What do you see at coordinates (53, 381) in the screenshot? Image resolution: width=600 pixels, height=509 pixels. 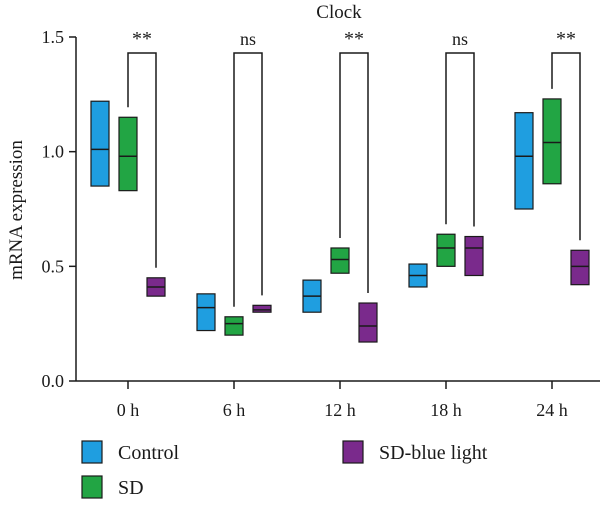 I see `y-tick-label: 0.0` at bounding box center [53, 381].